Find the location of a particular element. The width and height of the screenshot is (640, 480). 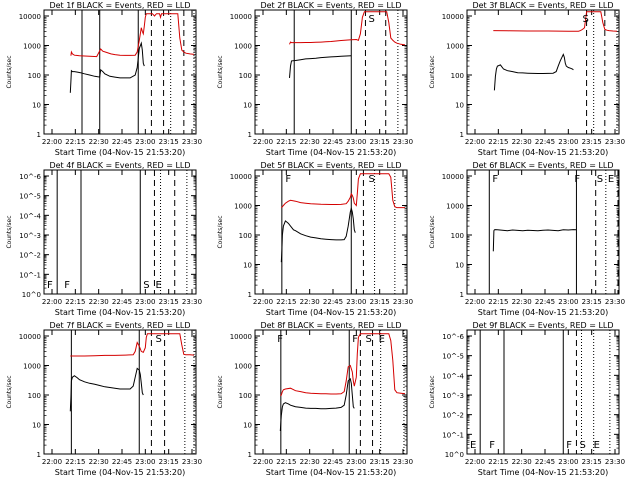

chart-title: Det 5f BLACK = Events, RED = LLD is located at coordinates (330, 165).